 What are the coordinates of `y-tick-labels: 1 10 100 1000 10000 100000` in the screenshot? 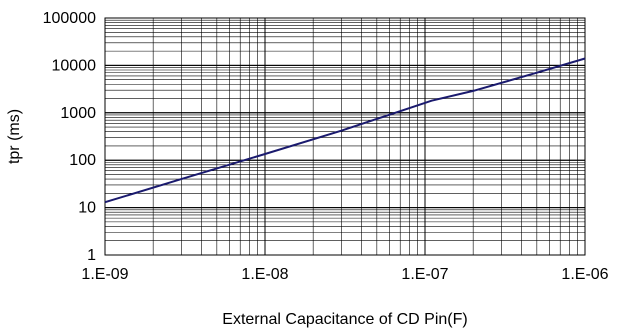 It's located at (69, 137).